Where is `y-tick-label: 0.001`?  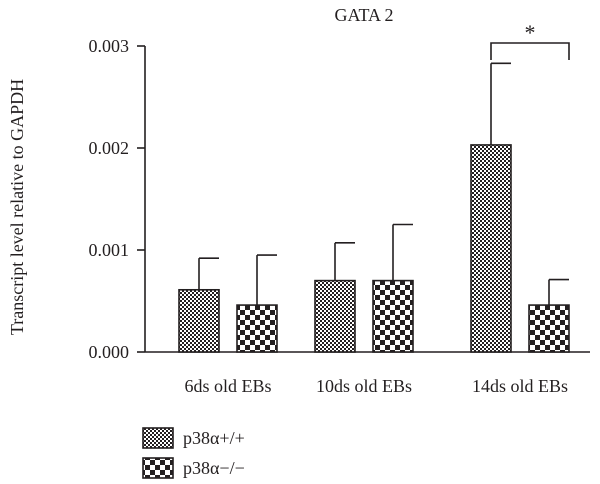
y-tick-label: 0.001 is located at coordinates (109, 250).